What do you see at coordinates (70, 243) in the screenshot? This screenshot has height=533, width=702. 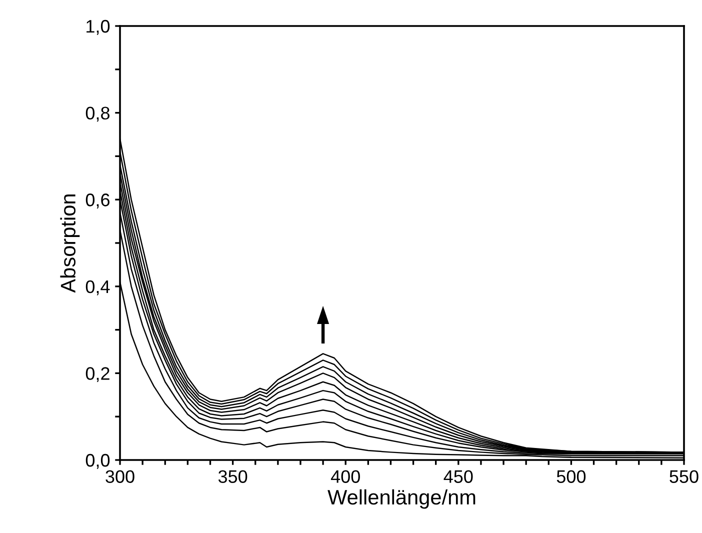 I see `y-axis-title: Absorption` at bounding box center [70, 243].